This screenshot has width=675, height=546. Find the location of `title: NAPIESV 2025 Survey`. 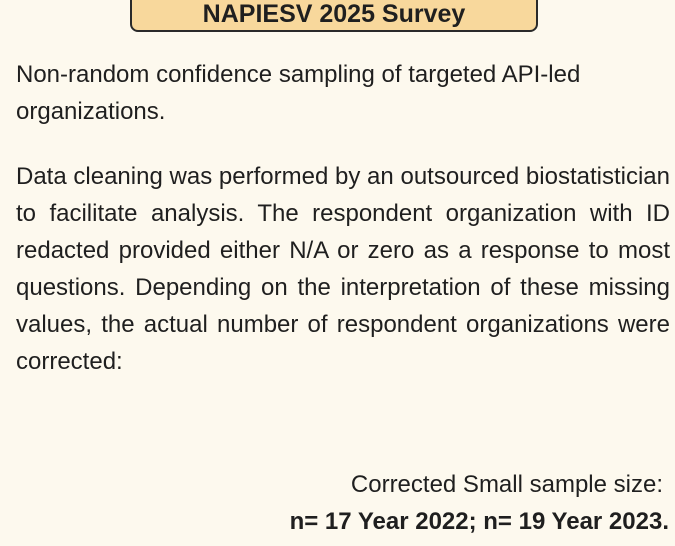

title: NAPIESV 2025 Survey is located at coordinates (334, 14).